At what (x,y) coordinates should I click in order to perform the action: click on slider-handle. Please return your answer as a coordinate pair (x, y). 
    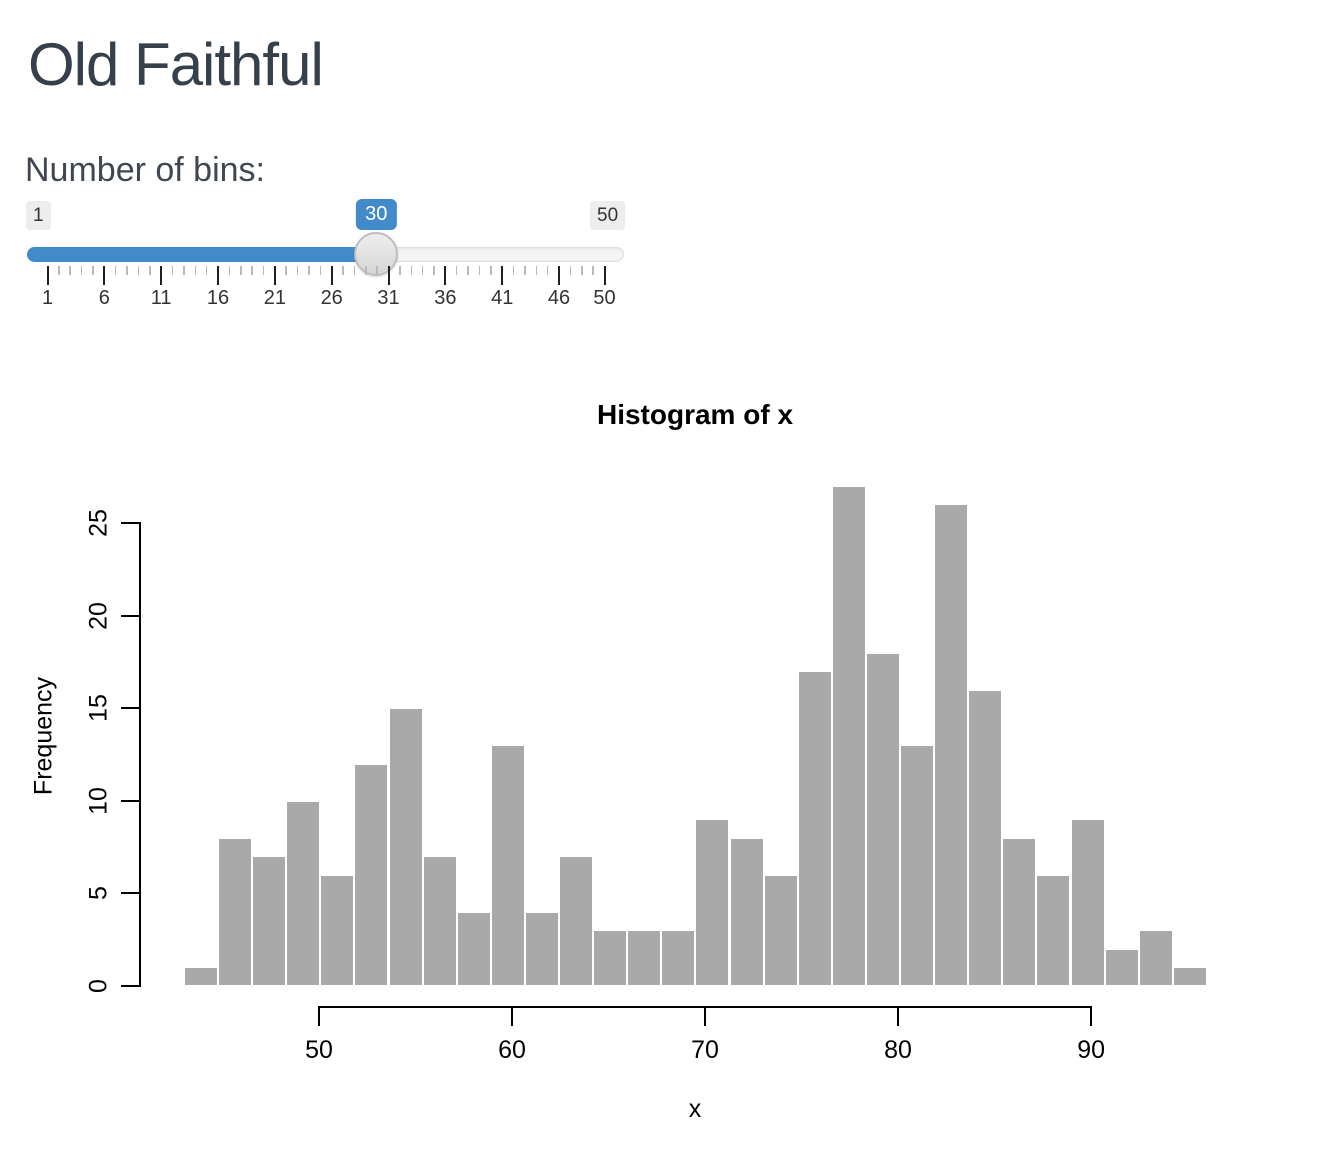
    Looking at the image, I should click on (376, 254).